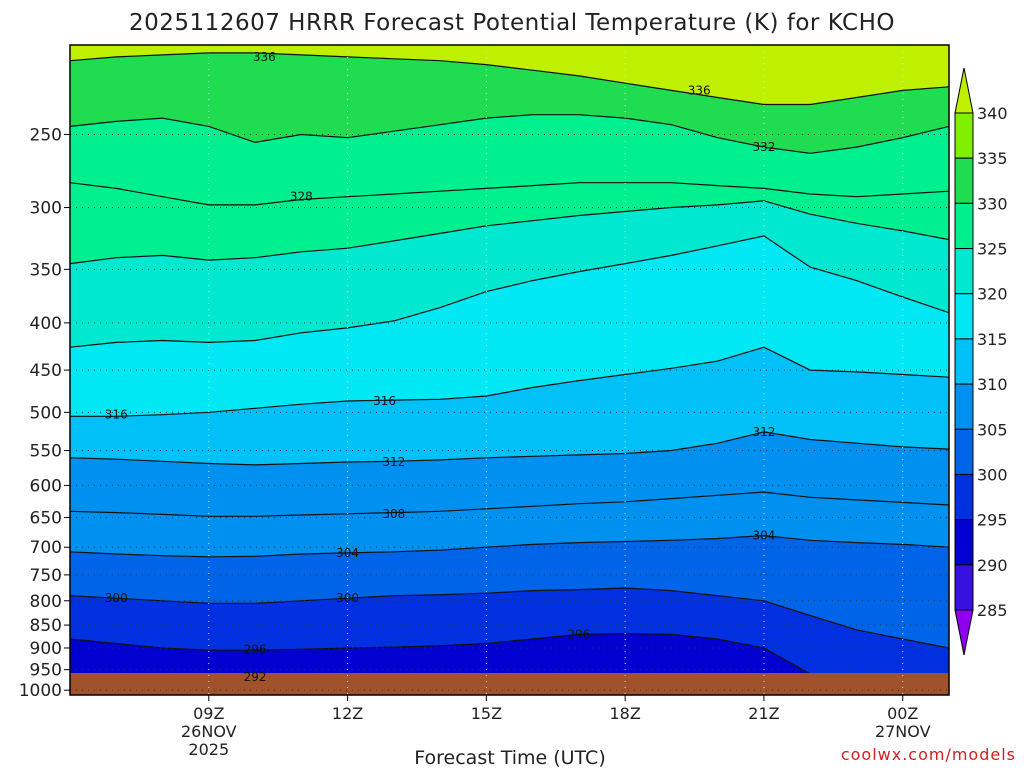 The width and height of the screenshot is (1024, 768). I want to click on x-tick-label: 09Z, so click(208, 713).